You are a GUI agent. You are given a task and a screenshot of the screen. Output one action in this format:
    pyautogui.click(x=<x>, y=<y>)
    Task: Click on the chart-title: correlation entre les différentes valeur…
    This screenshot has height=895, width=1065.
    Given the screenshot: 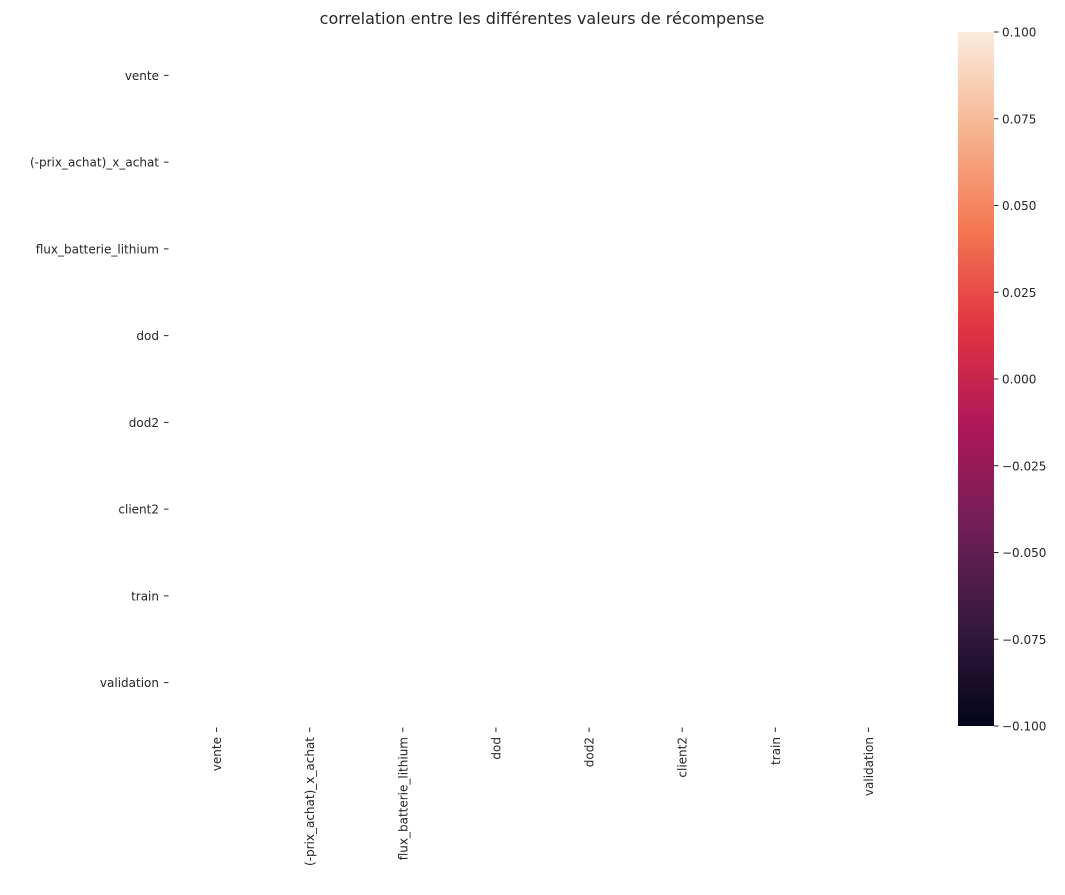 What is the action you would take?
    pyautogui.click(x=542, y=18)
    